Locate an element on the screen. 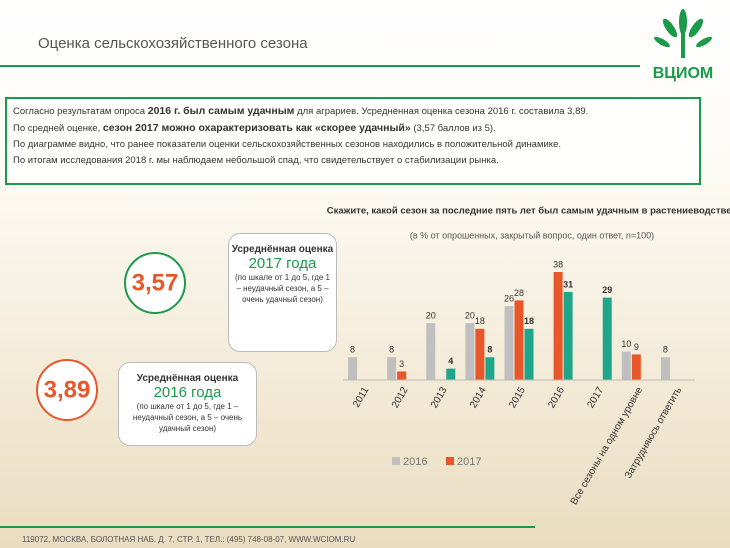 The image size is (730, 548). data-label: 31 is located at coordinates (568, 284).